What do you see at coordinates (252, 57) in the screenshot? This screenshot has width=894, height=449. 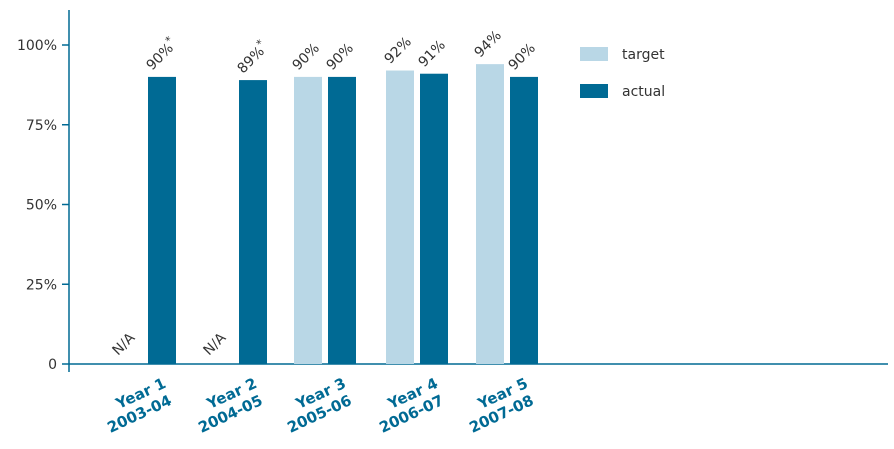 I see `bar-data-label: 89%*` at bounding box center [252, 57].